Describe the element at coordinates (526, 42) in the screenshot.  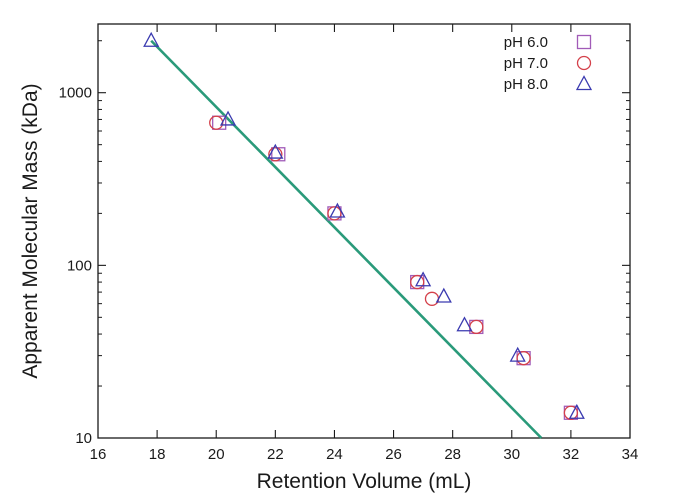
I see `legend-label: pH 6.0` at that location.